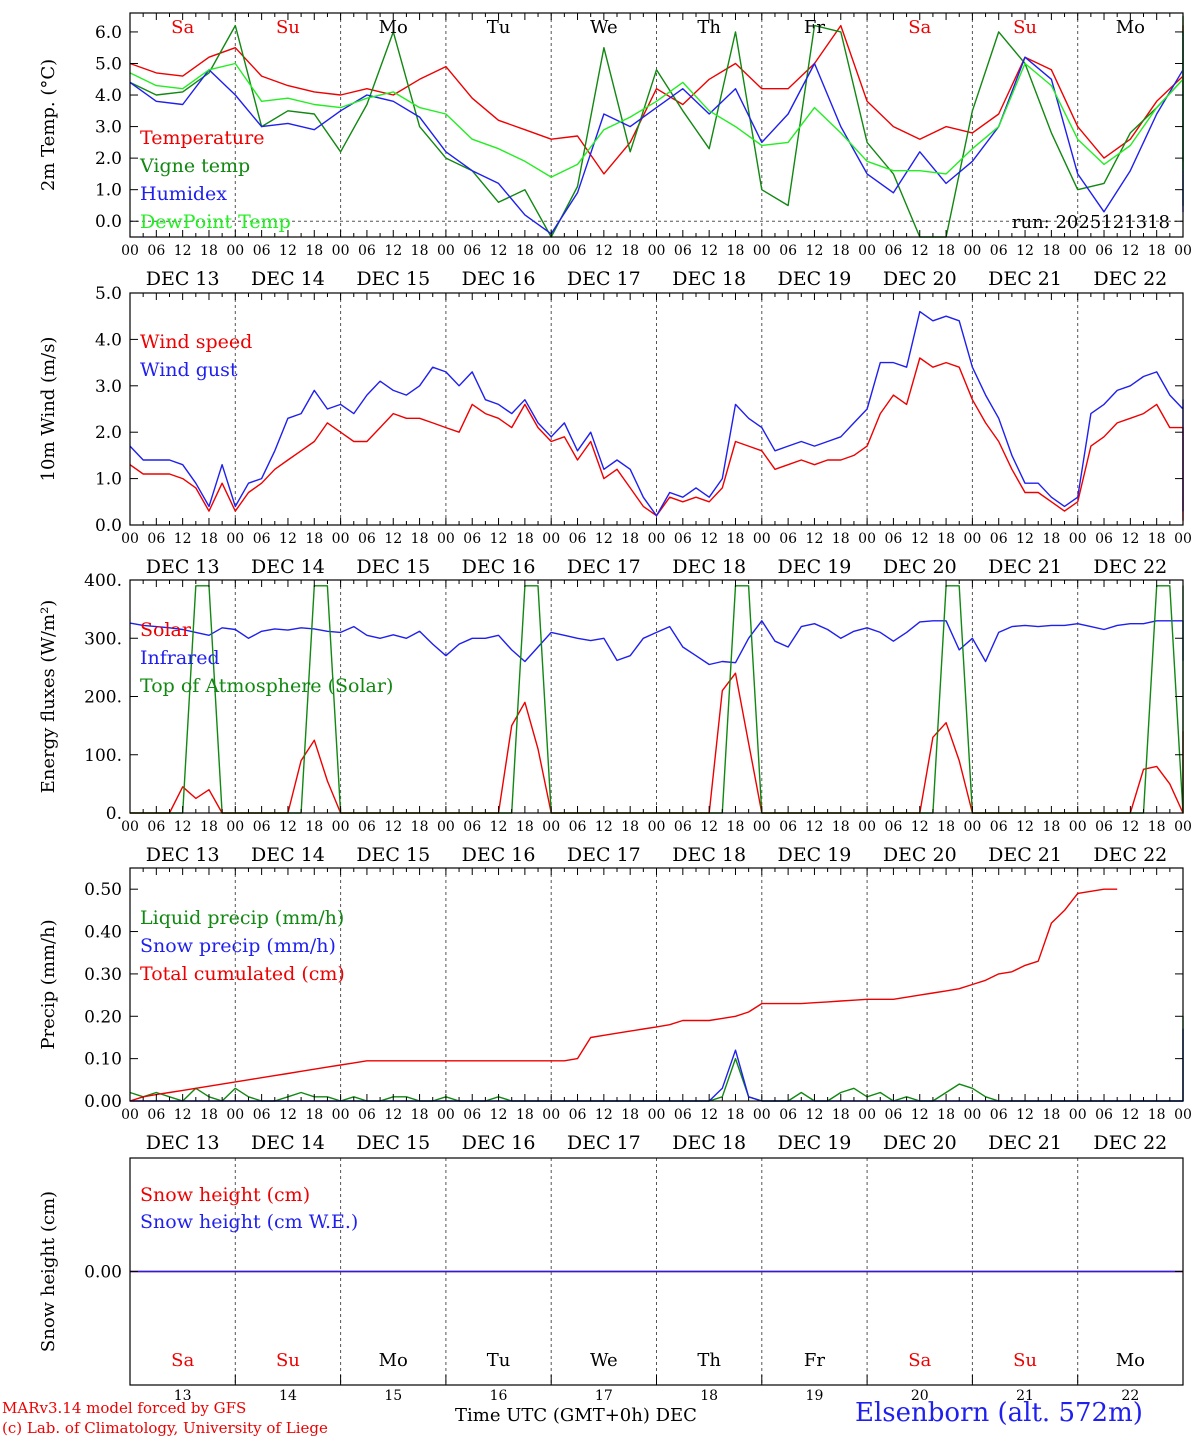 Image resolution: width=1194 pixels, height=1440 pixels. What do you see at coordinates (238, 946) in the screenshot?
I see `legend-entry: Snow precip (mm/h)` at bounding box center [238, 946].